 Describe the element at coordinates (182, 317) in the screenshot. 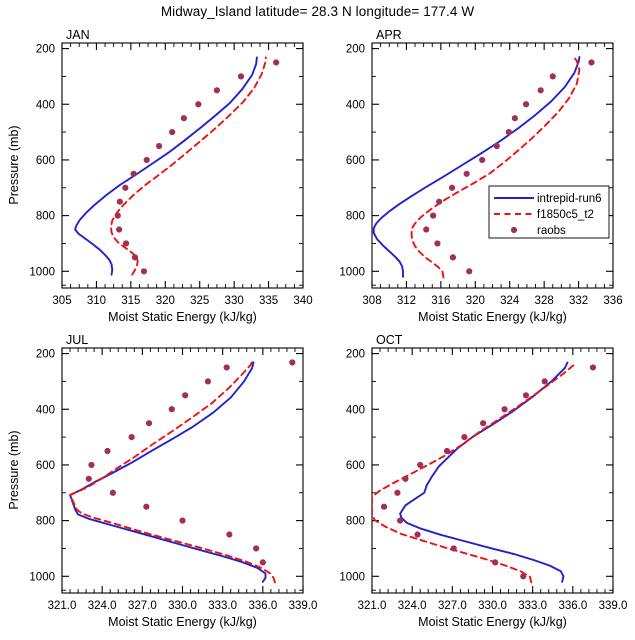

I see `x-axis-label: Moist Static Energy (kJ/kg)` at that location.